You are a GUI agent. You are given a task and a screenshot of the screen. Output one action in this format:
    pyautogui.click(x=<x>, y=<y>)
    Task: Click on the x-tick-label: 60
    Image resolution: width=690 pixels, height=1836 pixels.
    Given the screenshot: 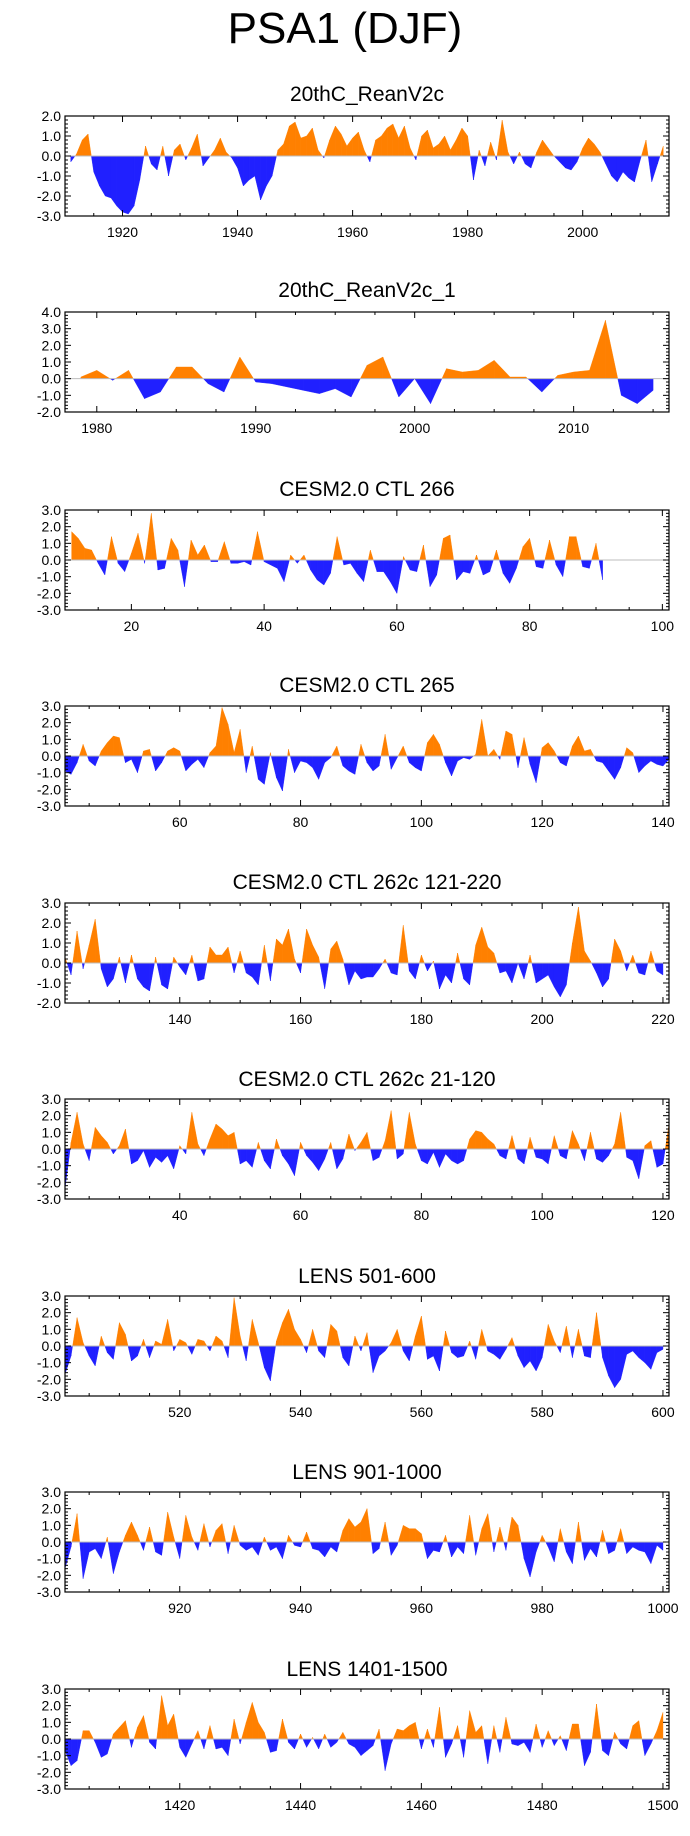 What is the action you would take?
    pyautogui.click(x=180, y=822)
    